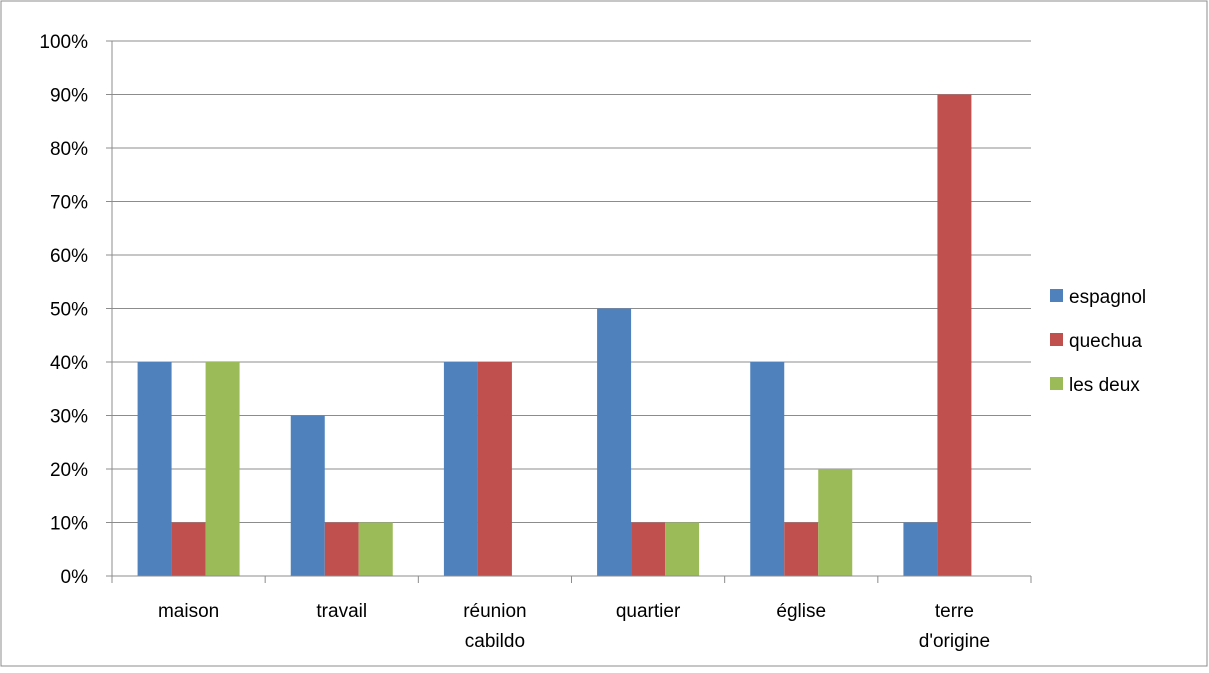 The height and width of the screenshot is (673, 1209). Describe the element at coordinates (1107, 297) in the screenshot. I see `legend-label: espagnol` at that location.